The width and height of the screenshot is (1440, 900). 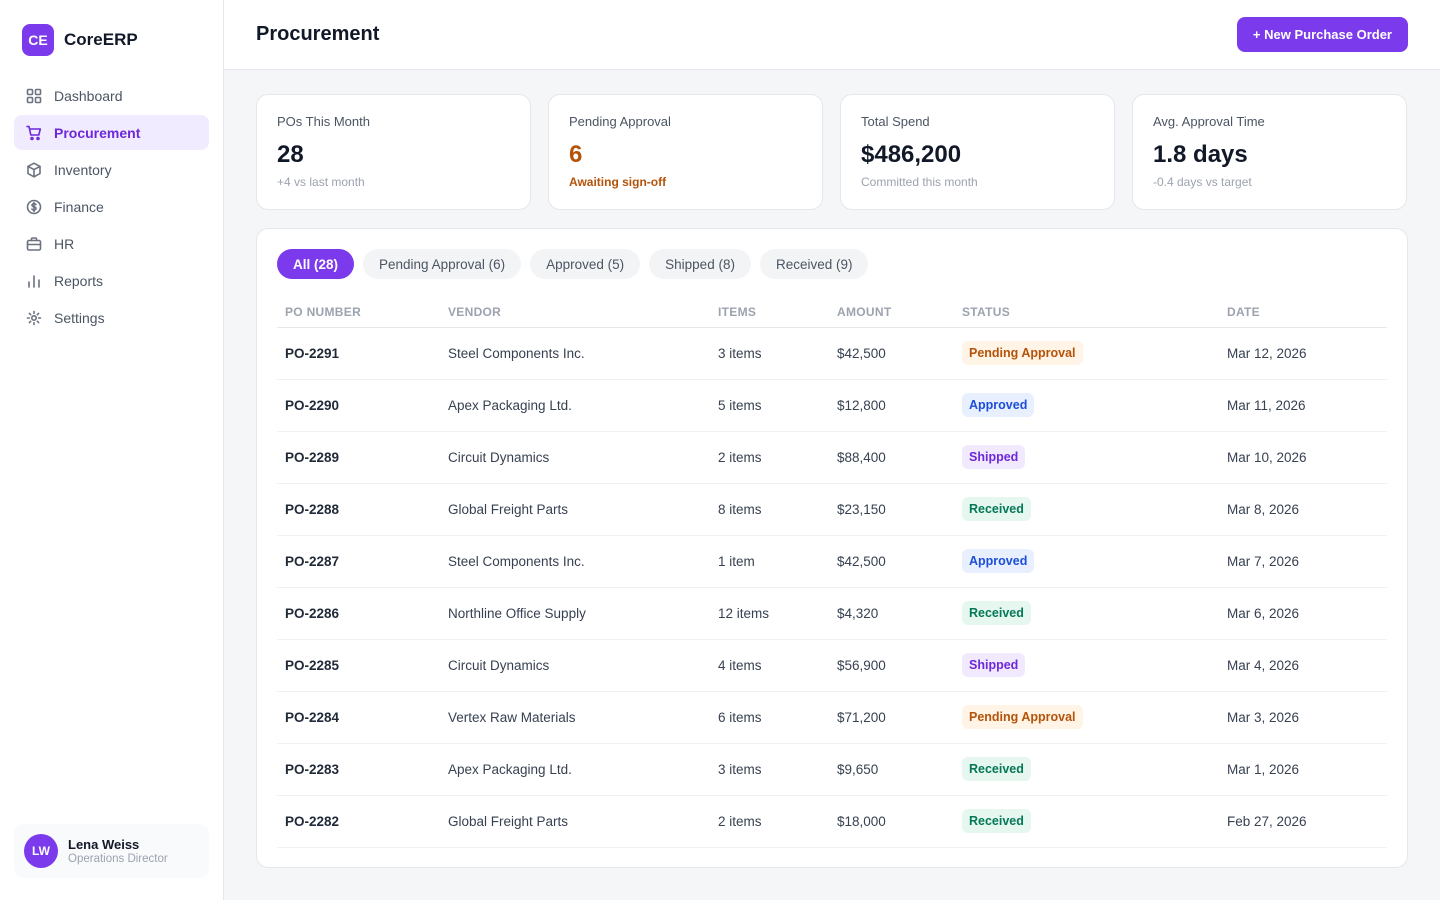 What do you see at coordinates (618, 182) in the screenshot?
I see `stat-subtext: Awaiting sign-off` at bounding box center [618, 182].